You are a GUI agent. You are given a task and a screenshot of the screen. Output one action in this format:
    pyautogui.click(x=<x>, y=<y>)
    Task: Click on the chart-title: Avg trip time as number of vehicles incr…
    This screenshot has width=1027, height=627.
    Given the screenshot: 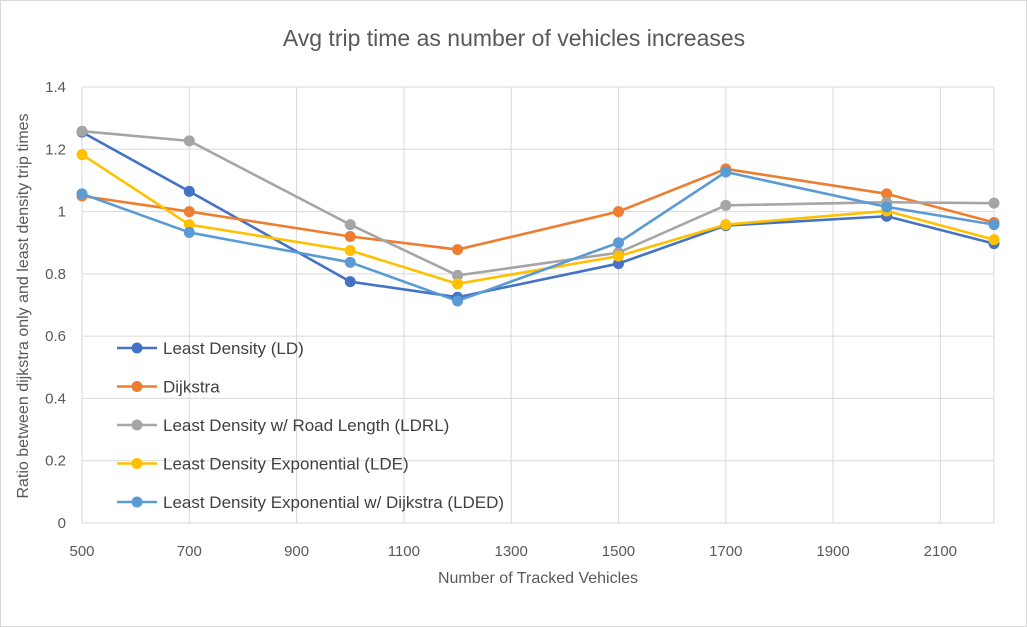 What is the action you would take?
    pyautogui.click(x=514, y=38)
    